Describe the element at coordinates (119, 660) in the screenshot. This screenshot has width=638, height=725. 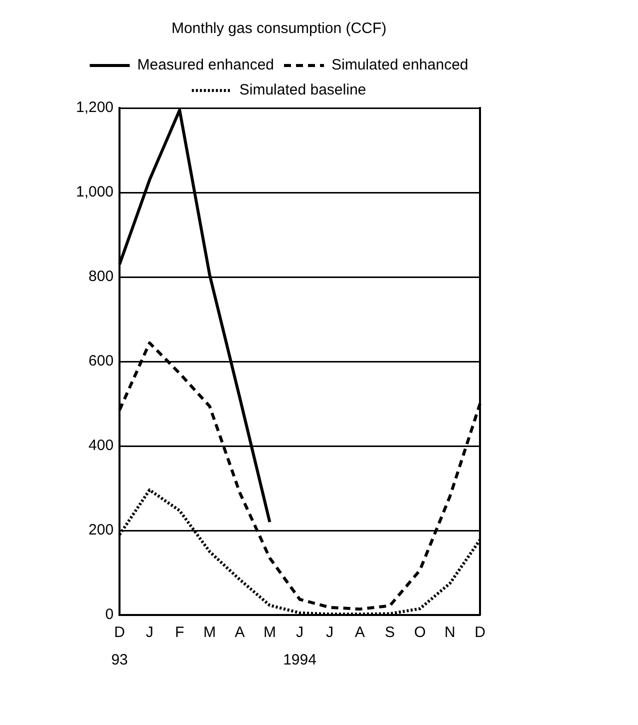
I see `text: 93` at that location.